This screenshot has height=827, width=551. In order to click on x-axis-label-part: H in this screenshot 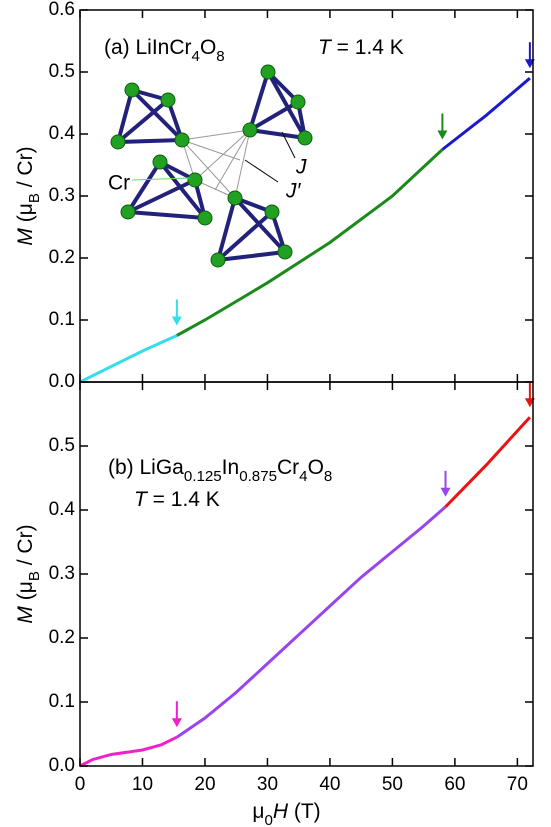, I will do `click(281, 811)`.